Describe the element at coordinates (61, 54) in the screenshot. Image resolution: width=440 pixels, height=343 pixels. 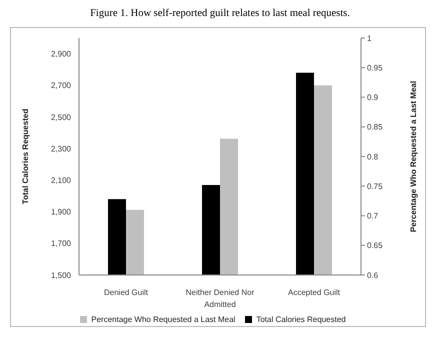
I see `y-tick-label: 2,900` at that location.